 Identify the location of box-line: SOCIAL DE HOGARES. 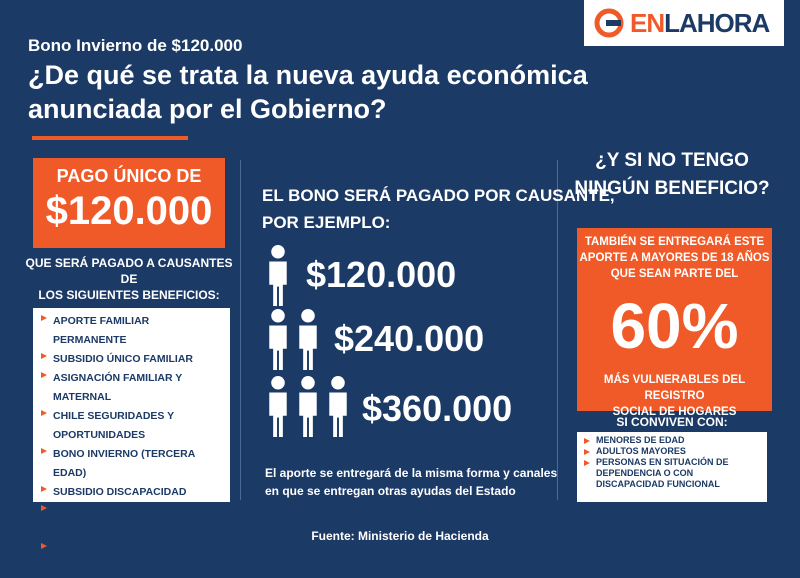
(674, 412).